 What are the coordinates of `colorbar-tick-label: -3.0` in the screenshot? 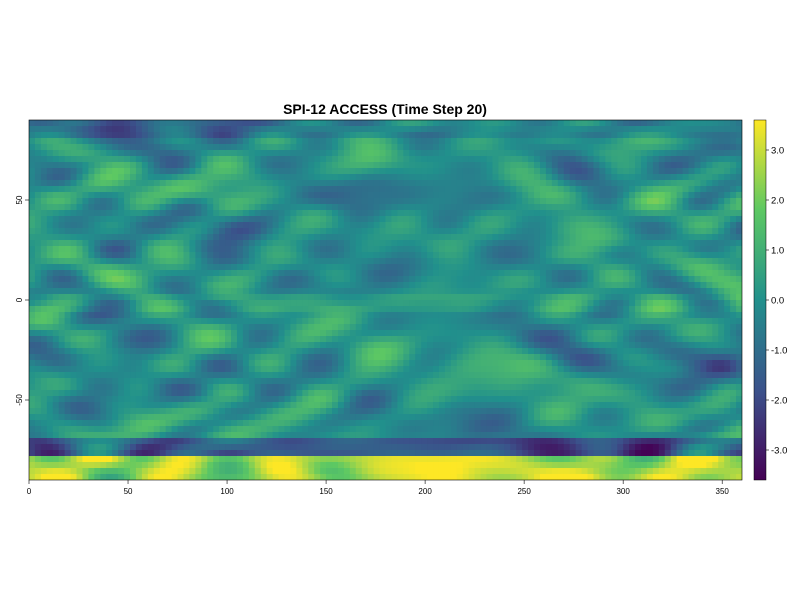 It's located at (779, 451).